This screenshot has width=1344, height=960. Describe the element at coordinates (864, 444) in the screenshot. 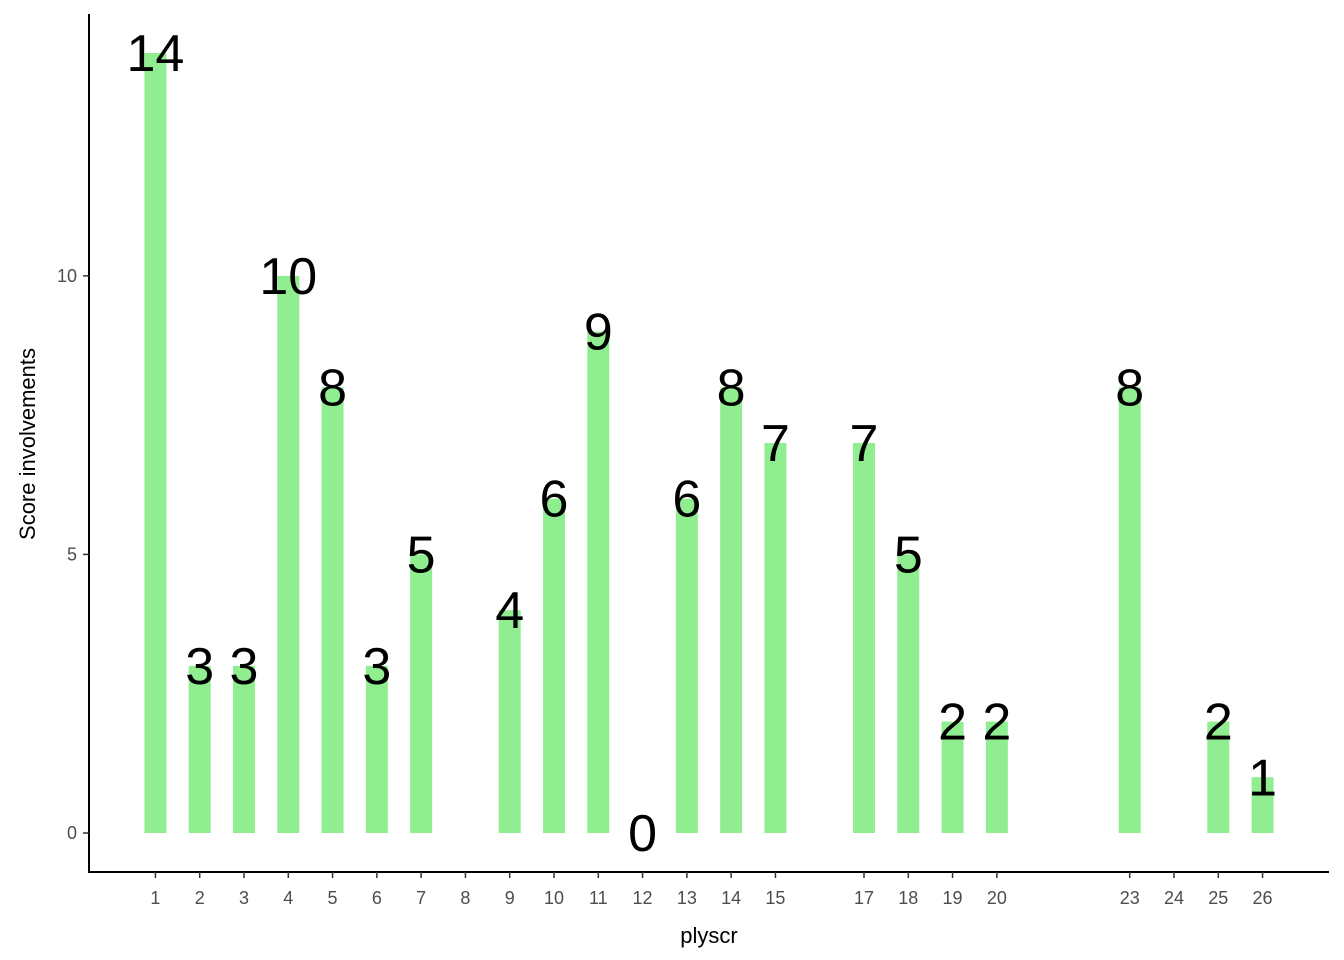

I see `data-label-17: 7` at that location.